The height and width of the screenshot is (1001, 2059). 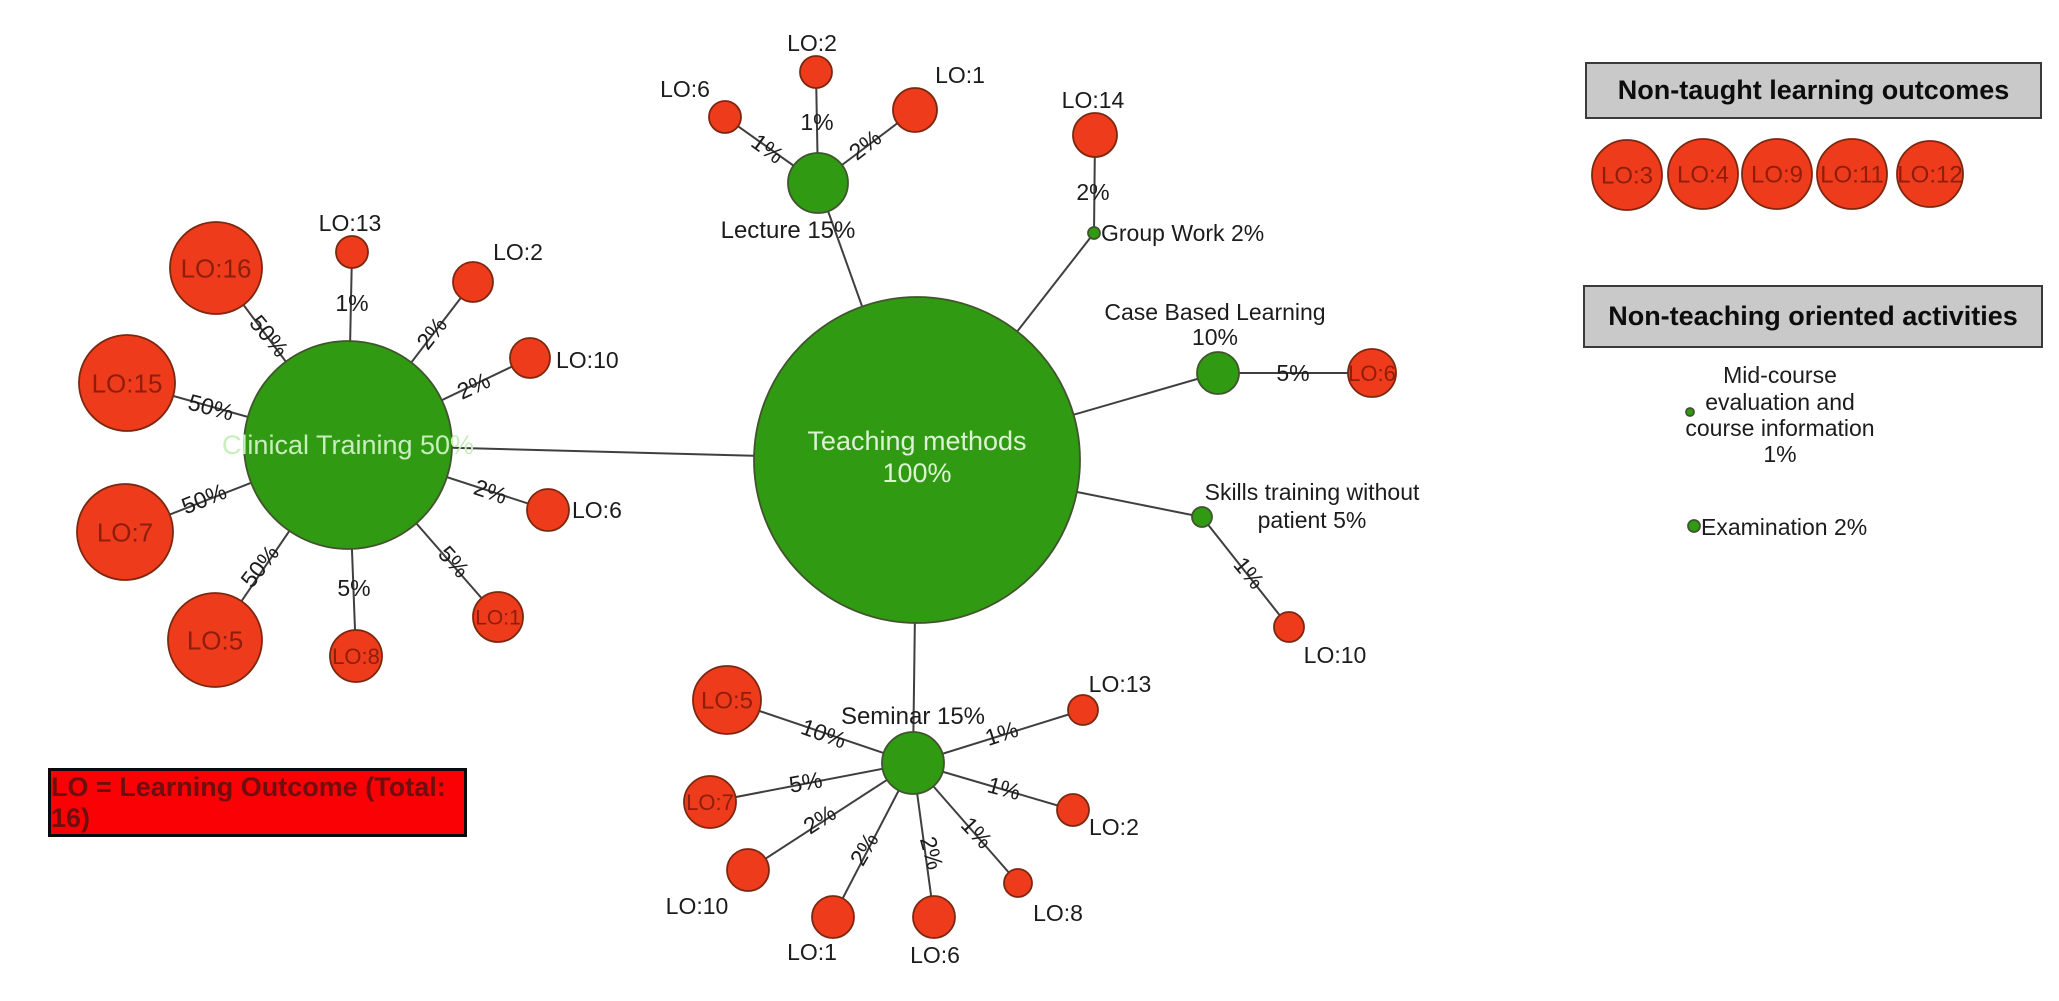 I want to click on node-clinical-lo8, so click(x=356, y=656).